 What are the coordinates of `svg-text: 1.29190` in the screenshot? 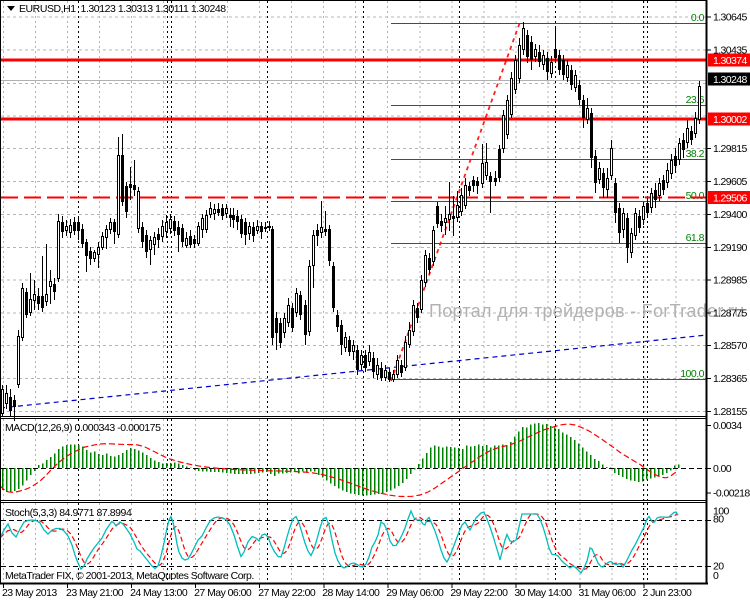 It's located at (730, 248).